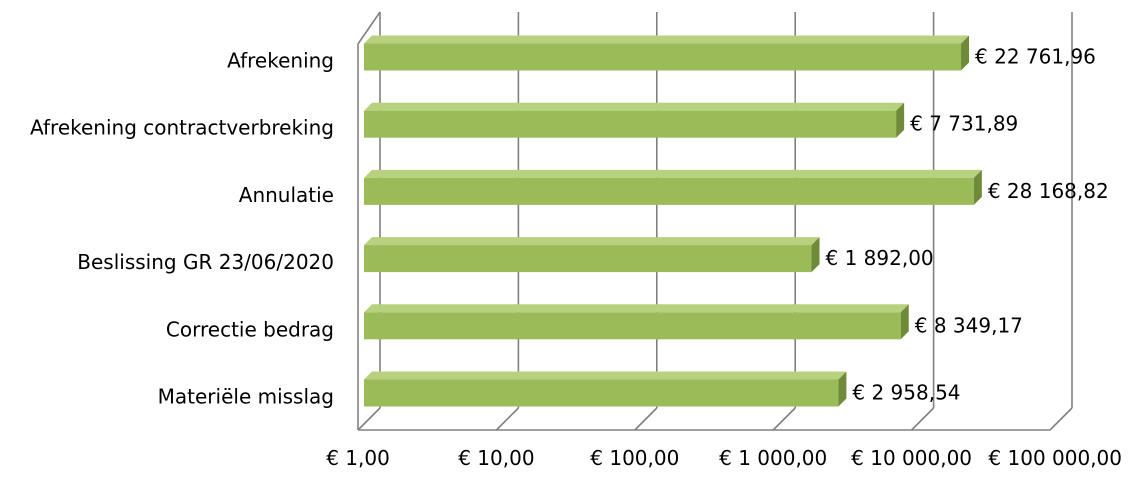 The height and width of the screenshot is (478, 1128). I want to click on category-label-3: Beslissing GR 23/06/2020, so click(205, 262).